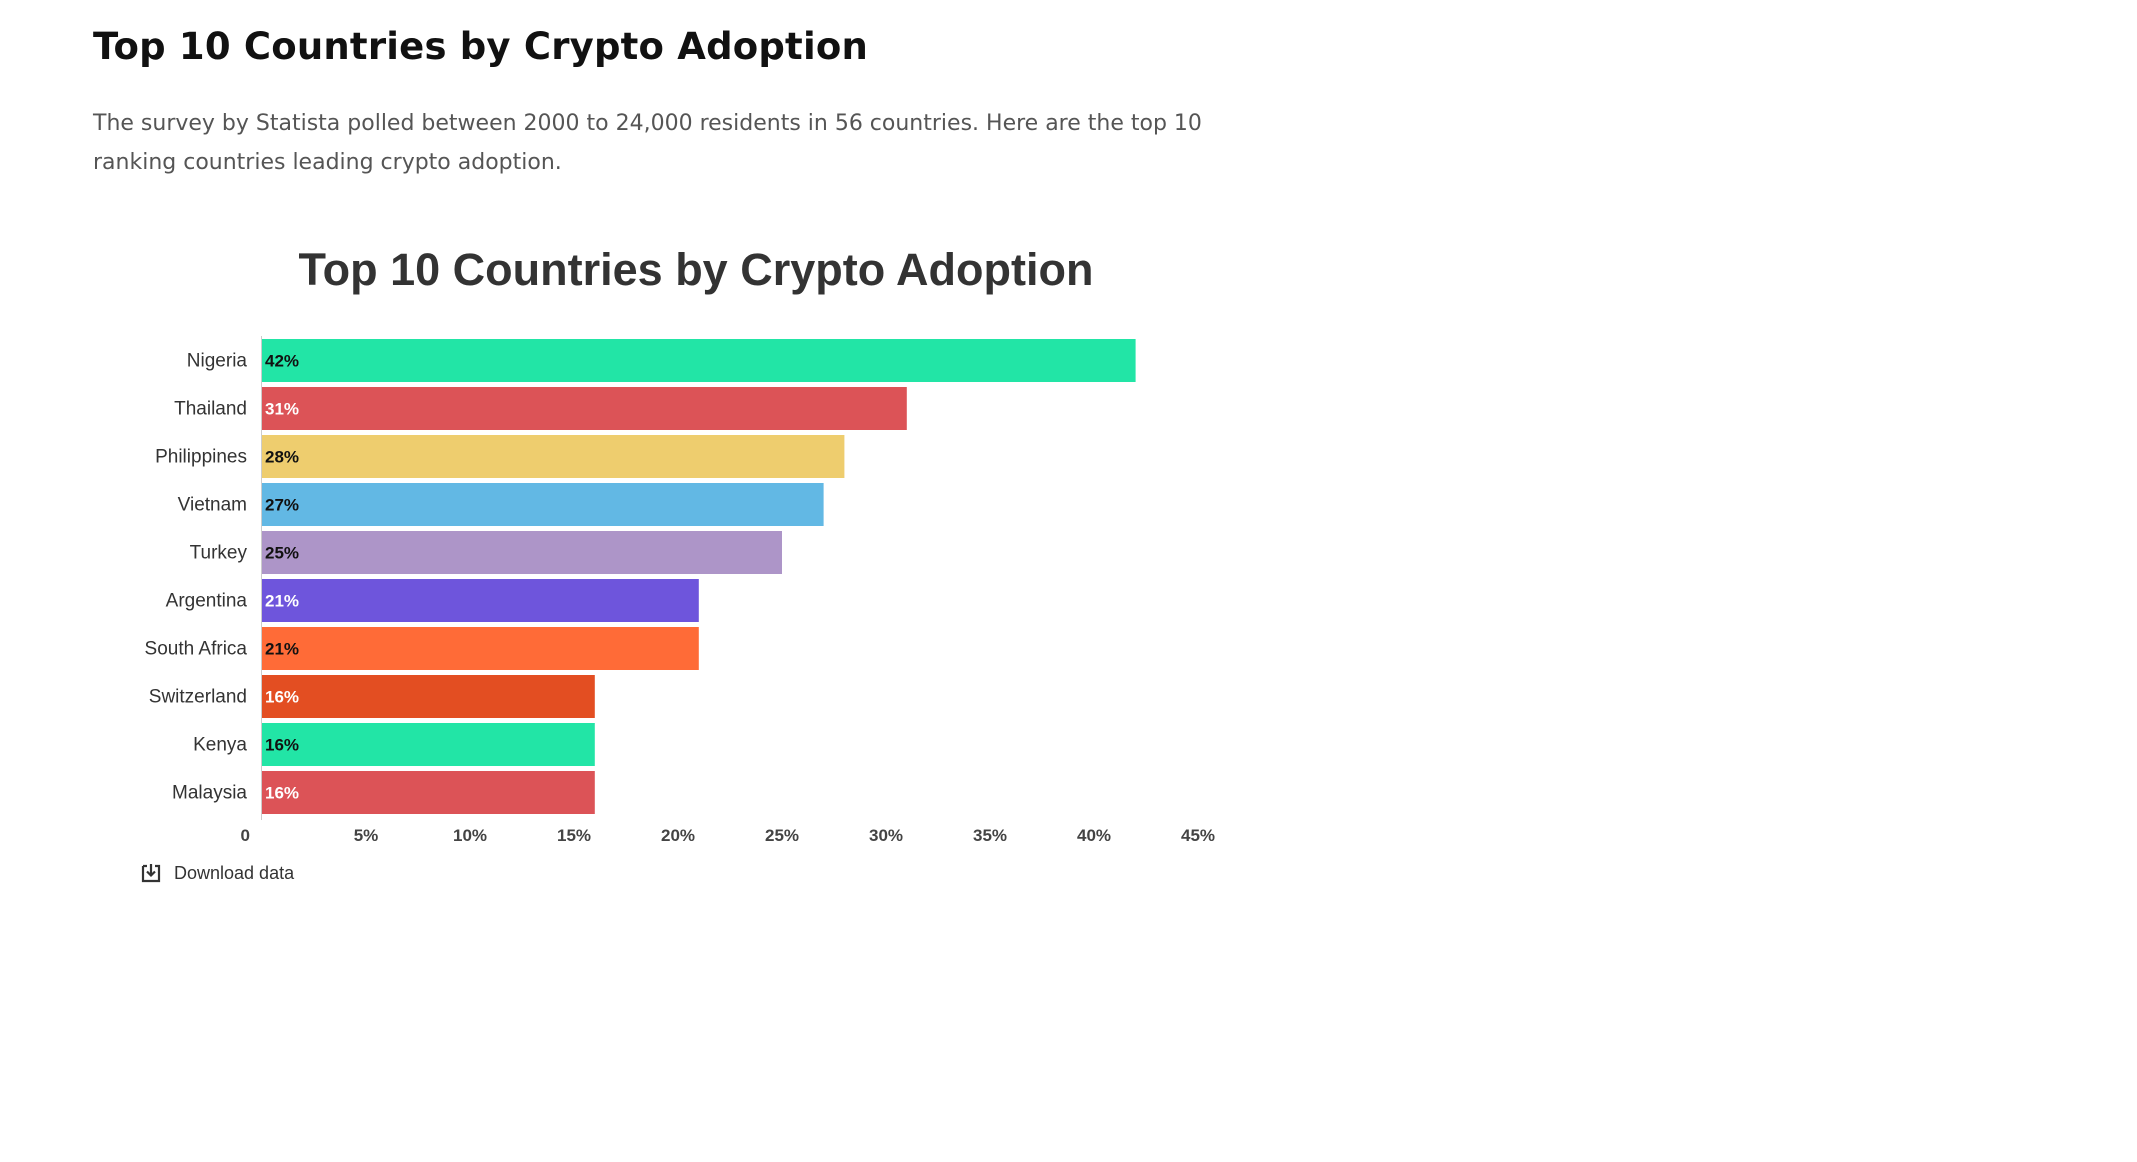  I want to click on data-label: 42%, so click(282, 361).